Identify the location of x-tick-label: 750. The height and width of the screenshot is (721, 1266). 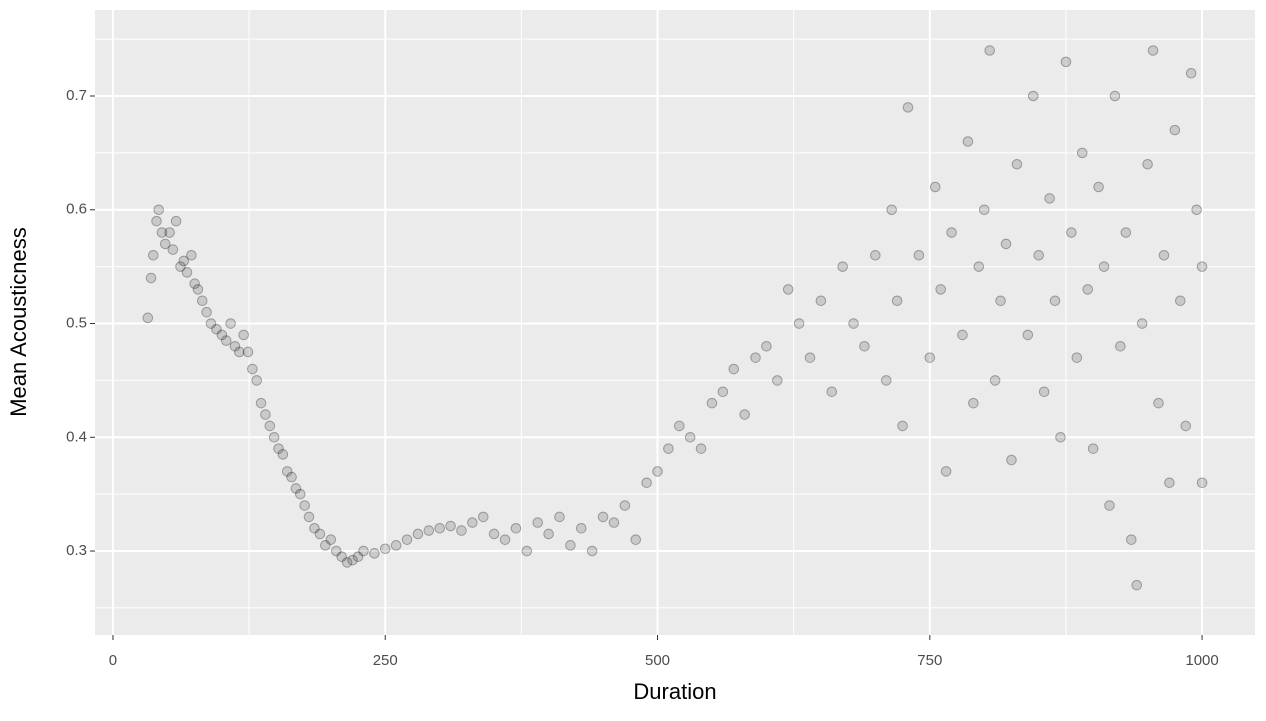
(929, 660).